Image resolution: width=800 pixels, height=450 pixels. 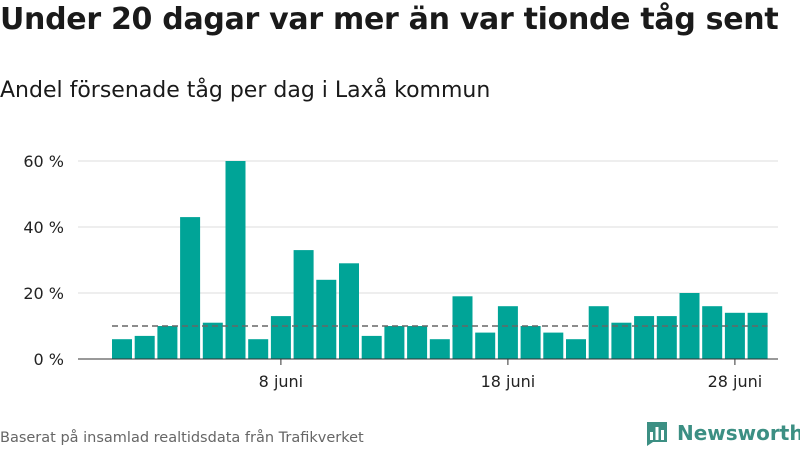 I want to click on x-tick-label: 28 juni, so click(x=735, y=381).